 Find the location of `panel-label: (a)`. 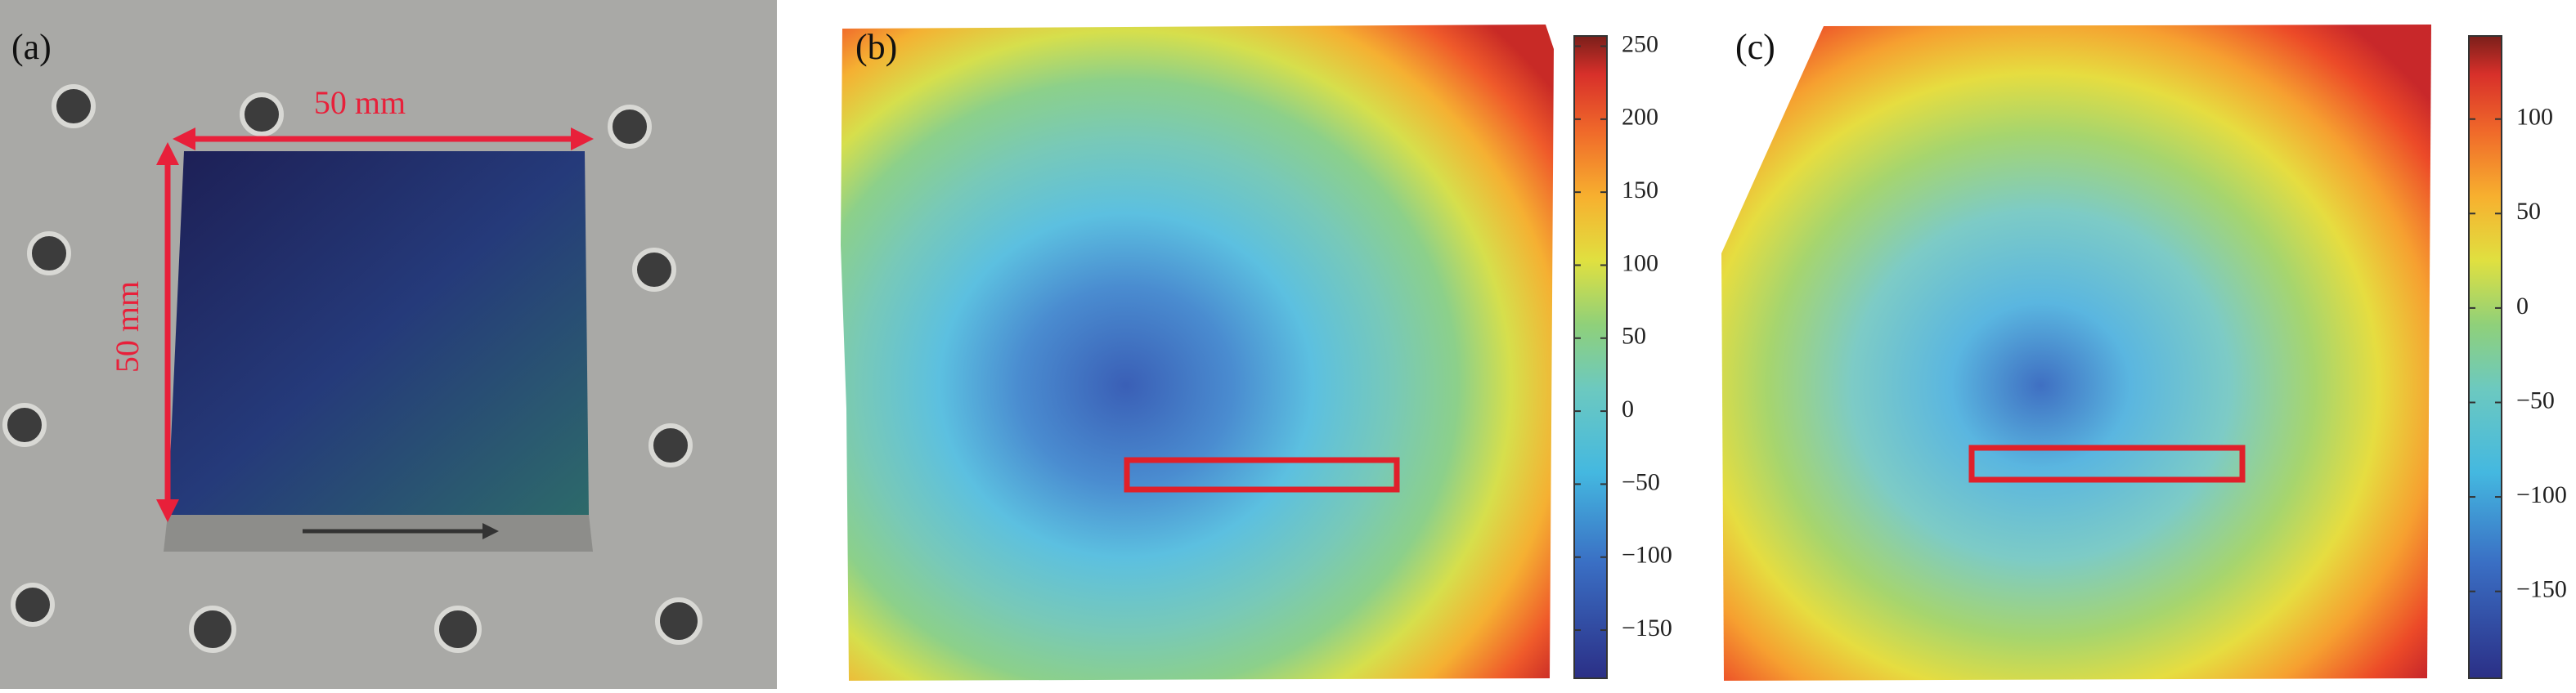

panel-label: (a) is located at coordinates (32, 47).